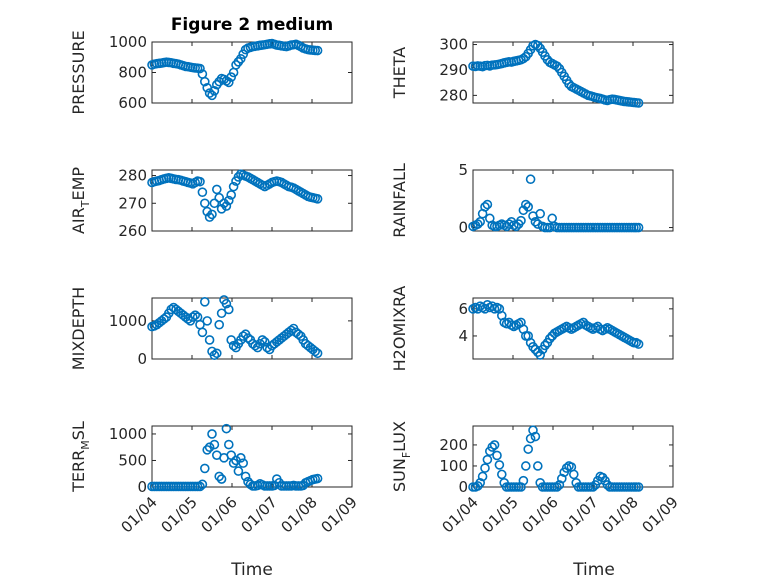  Describe the element at coordinates (620, 514) in the screenshot. I see `x-tick-label: 01/08` at that location.